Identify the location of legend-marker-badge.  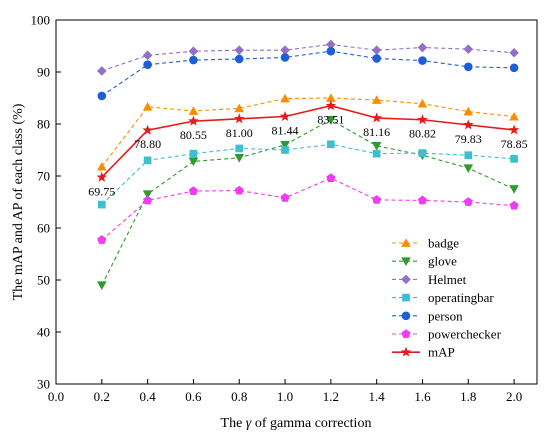
(406, 242).